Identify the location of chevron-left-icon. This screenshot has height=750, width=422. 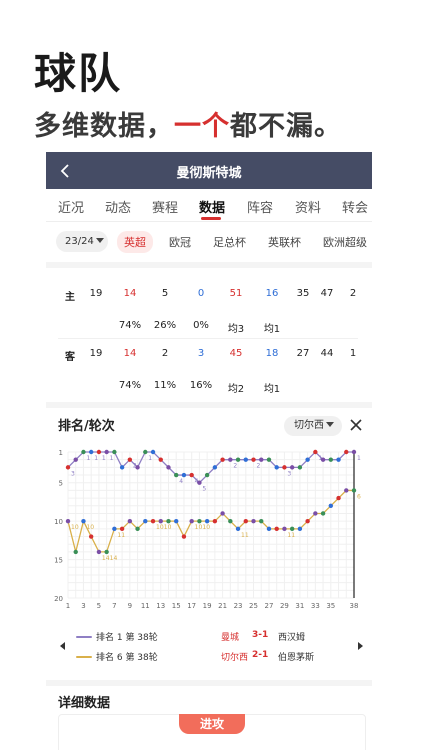
(64, 171).